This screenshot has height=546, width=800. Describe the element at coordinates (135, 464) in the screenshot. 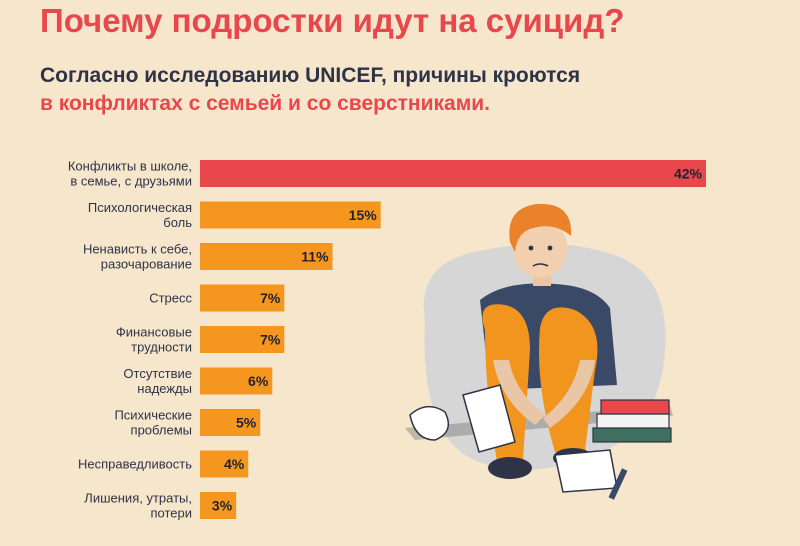

I see `category-label: Несправедливость` at that location.